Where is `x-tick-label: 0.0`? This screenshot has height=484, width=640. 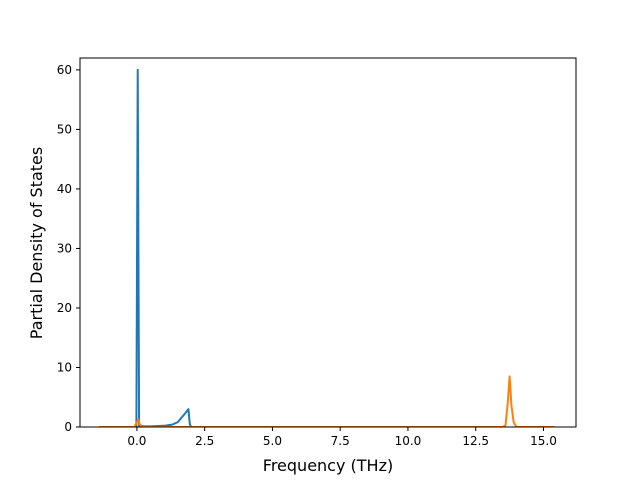
x-tick-label: 0.0 is located at coordinates (136, 441).